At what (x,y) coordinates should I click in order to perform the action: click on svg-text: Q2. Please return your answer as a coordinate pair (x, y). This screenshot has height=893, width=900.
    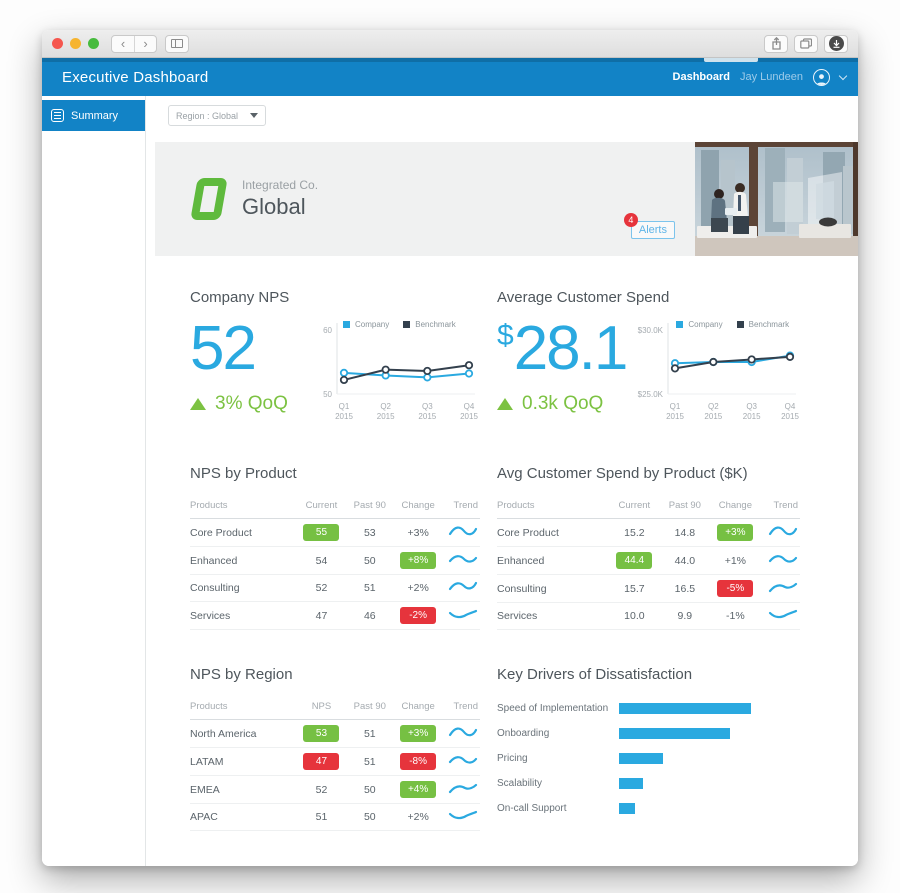
    Looking at the image, I should click on (385, 406).